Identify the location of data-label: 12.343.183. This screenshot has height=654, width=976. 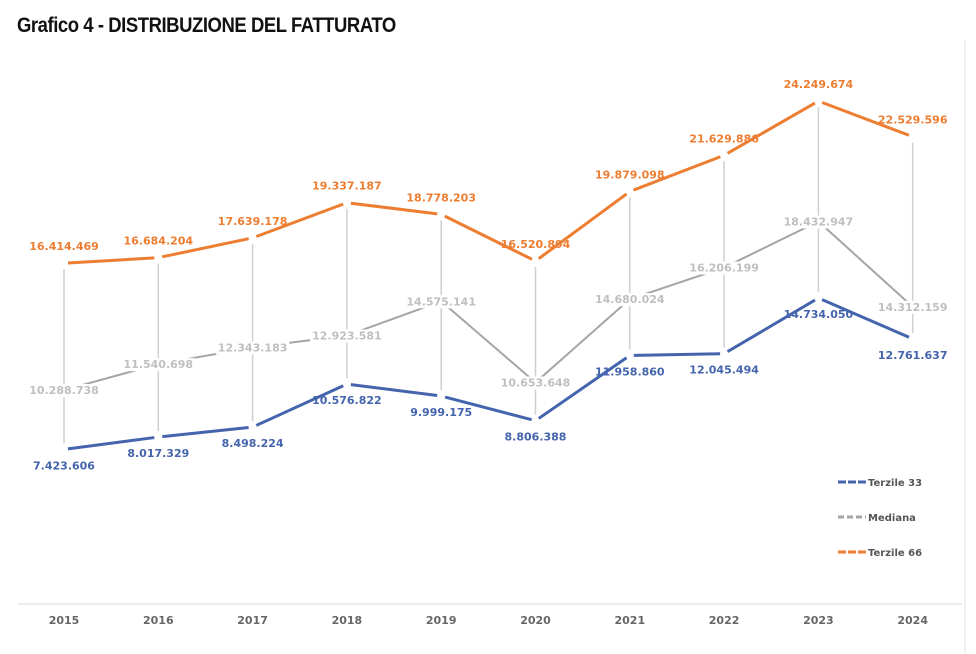
(253, 348).